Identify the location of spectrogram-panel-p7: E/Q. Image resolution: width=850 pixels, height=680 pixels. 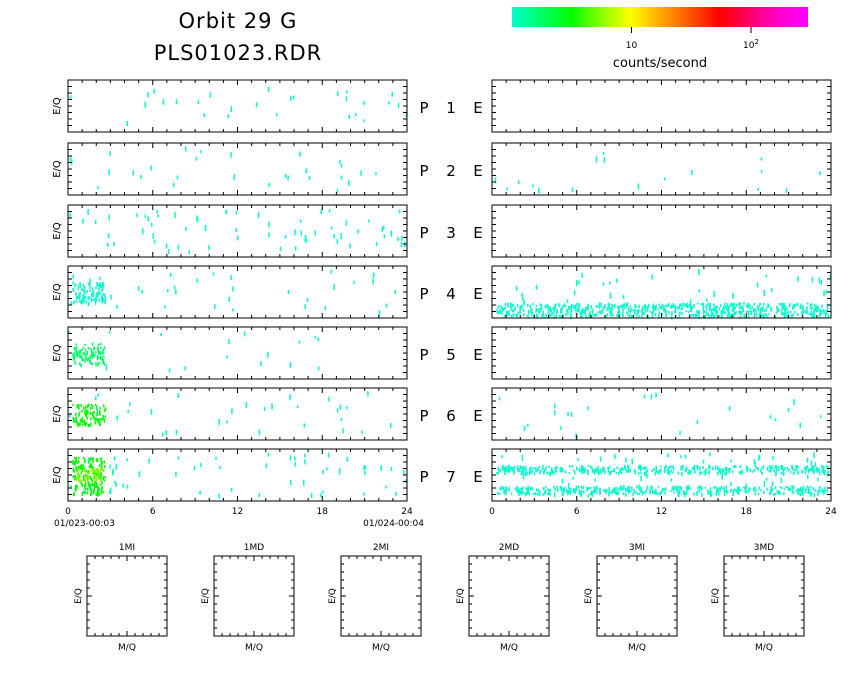
(230, 475).